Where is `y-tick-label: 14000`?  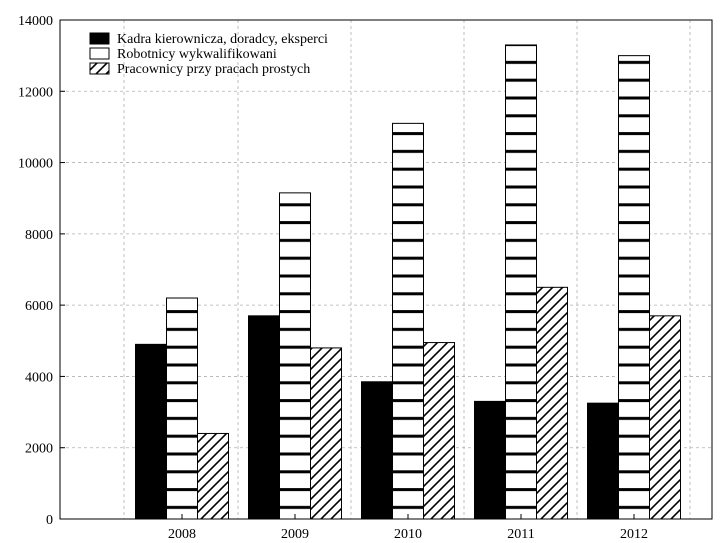 y-tick-label: 14000 is located at coordinates (35, 21).